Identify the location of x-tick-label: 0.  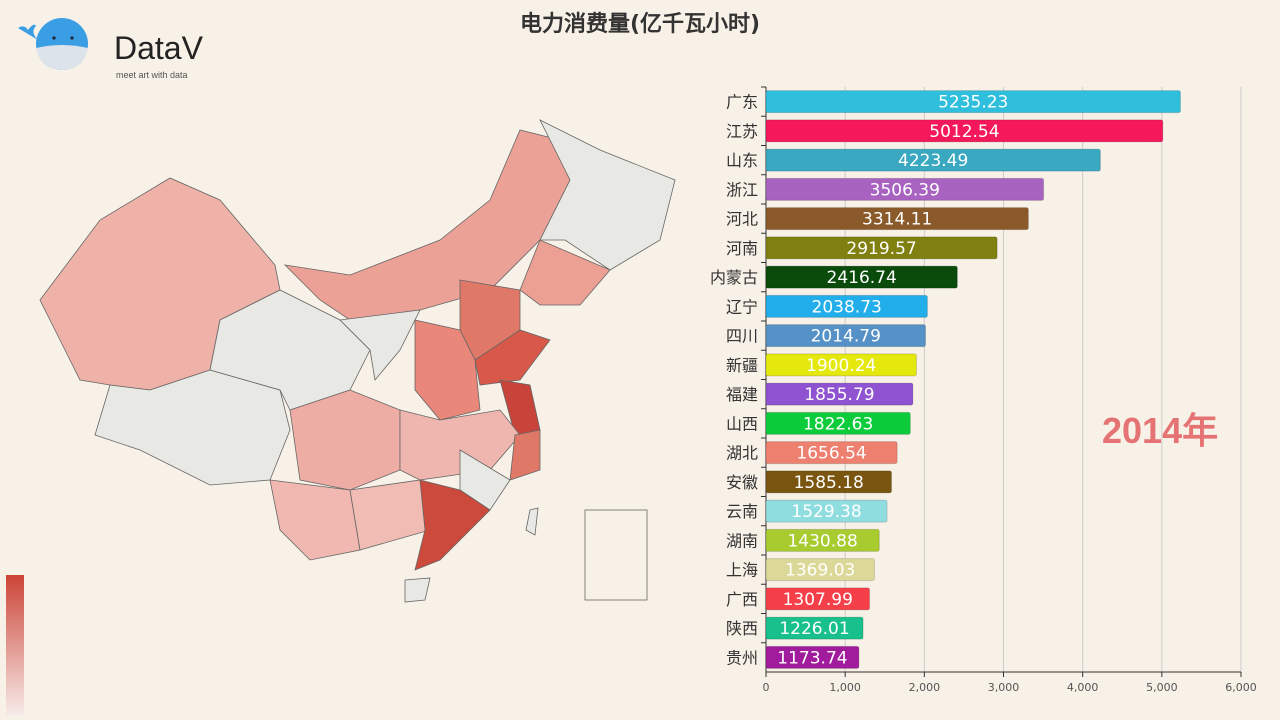
(766, 687).